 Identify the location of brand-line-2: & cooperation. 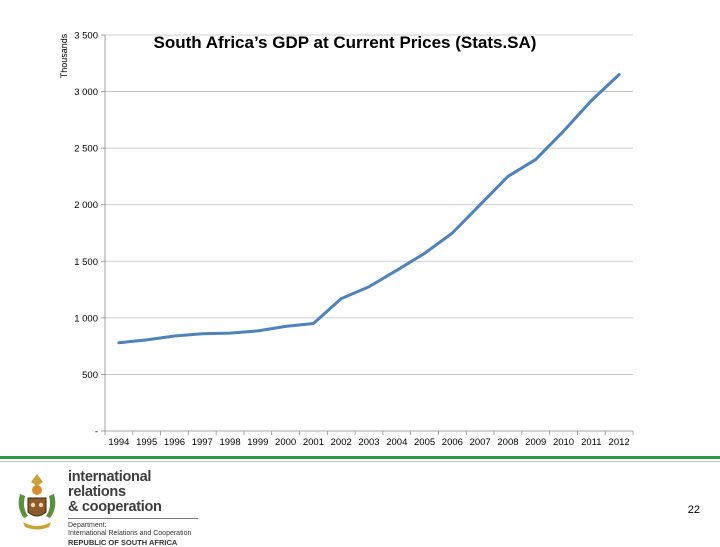
(133, 507).